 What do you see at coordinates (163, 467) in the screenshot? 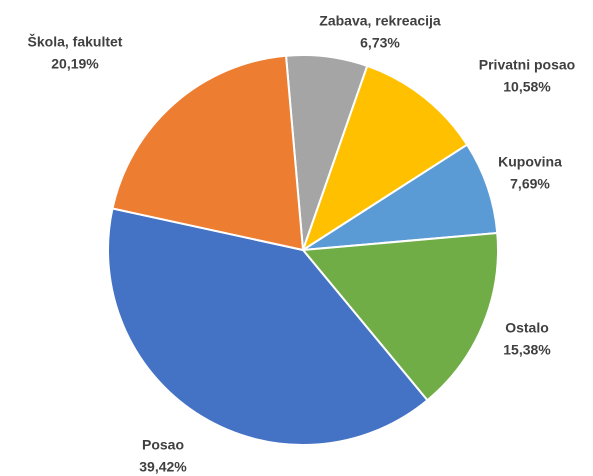
I see `slice-value: 39,42%` at bounding box center [163, 467].